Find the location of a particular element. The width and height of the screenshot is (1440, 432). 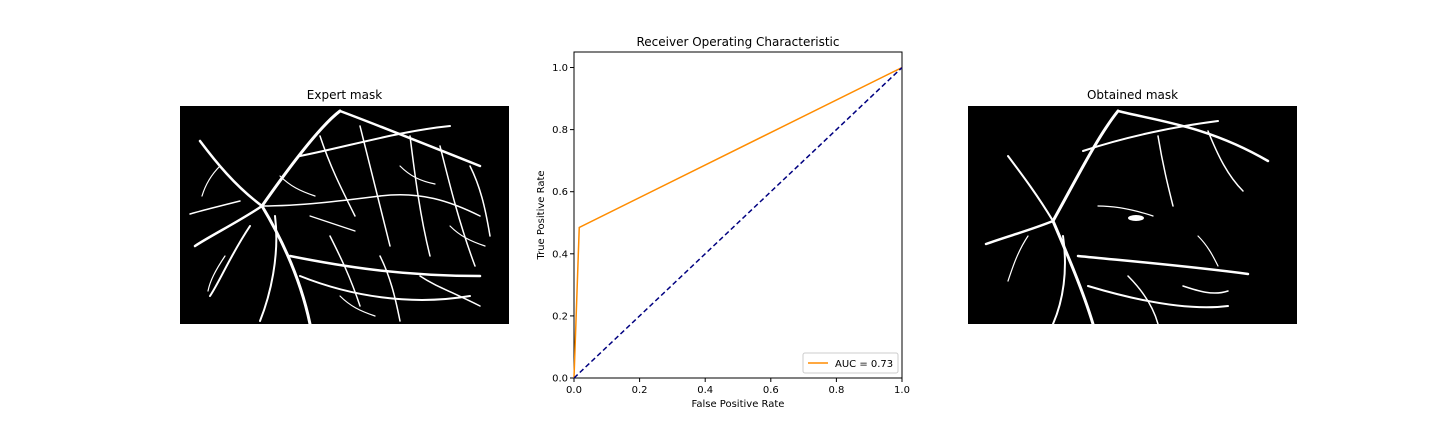

x-tick-label: 1.0 is located at coordinates (902, 390).